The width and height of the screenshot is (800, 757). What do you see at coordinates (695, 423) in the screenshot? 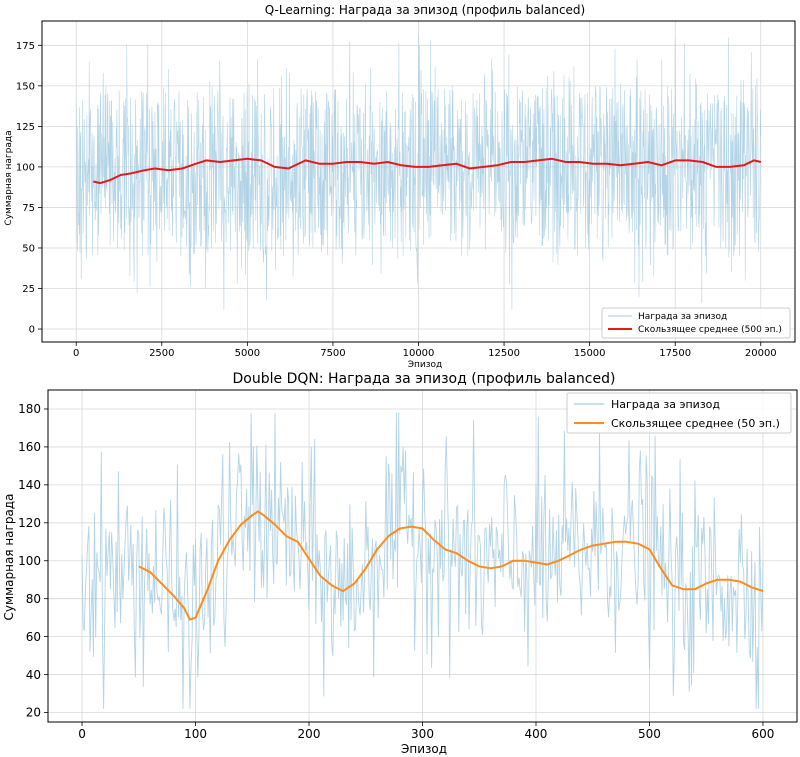
I see `double-dqn-legend-avg-label: Скользящее среднее (50 эп.)` at bounding box center [695, 423].